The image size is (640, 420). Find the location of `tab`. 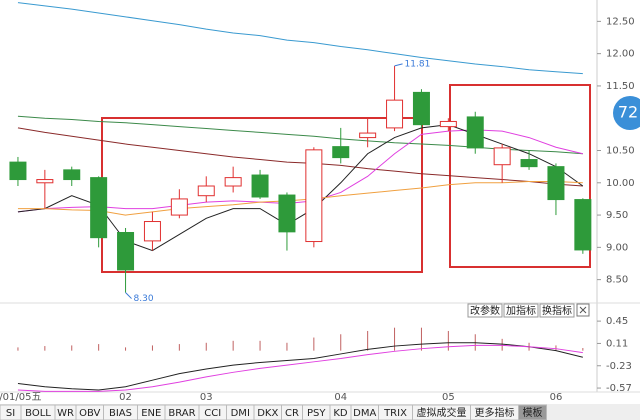

tab is located at coordinates (532, 412).